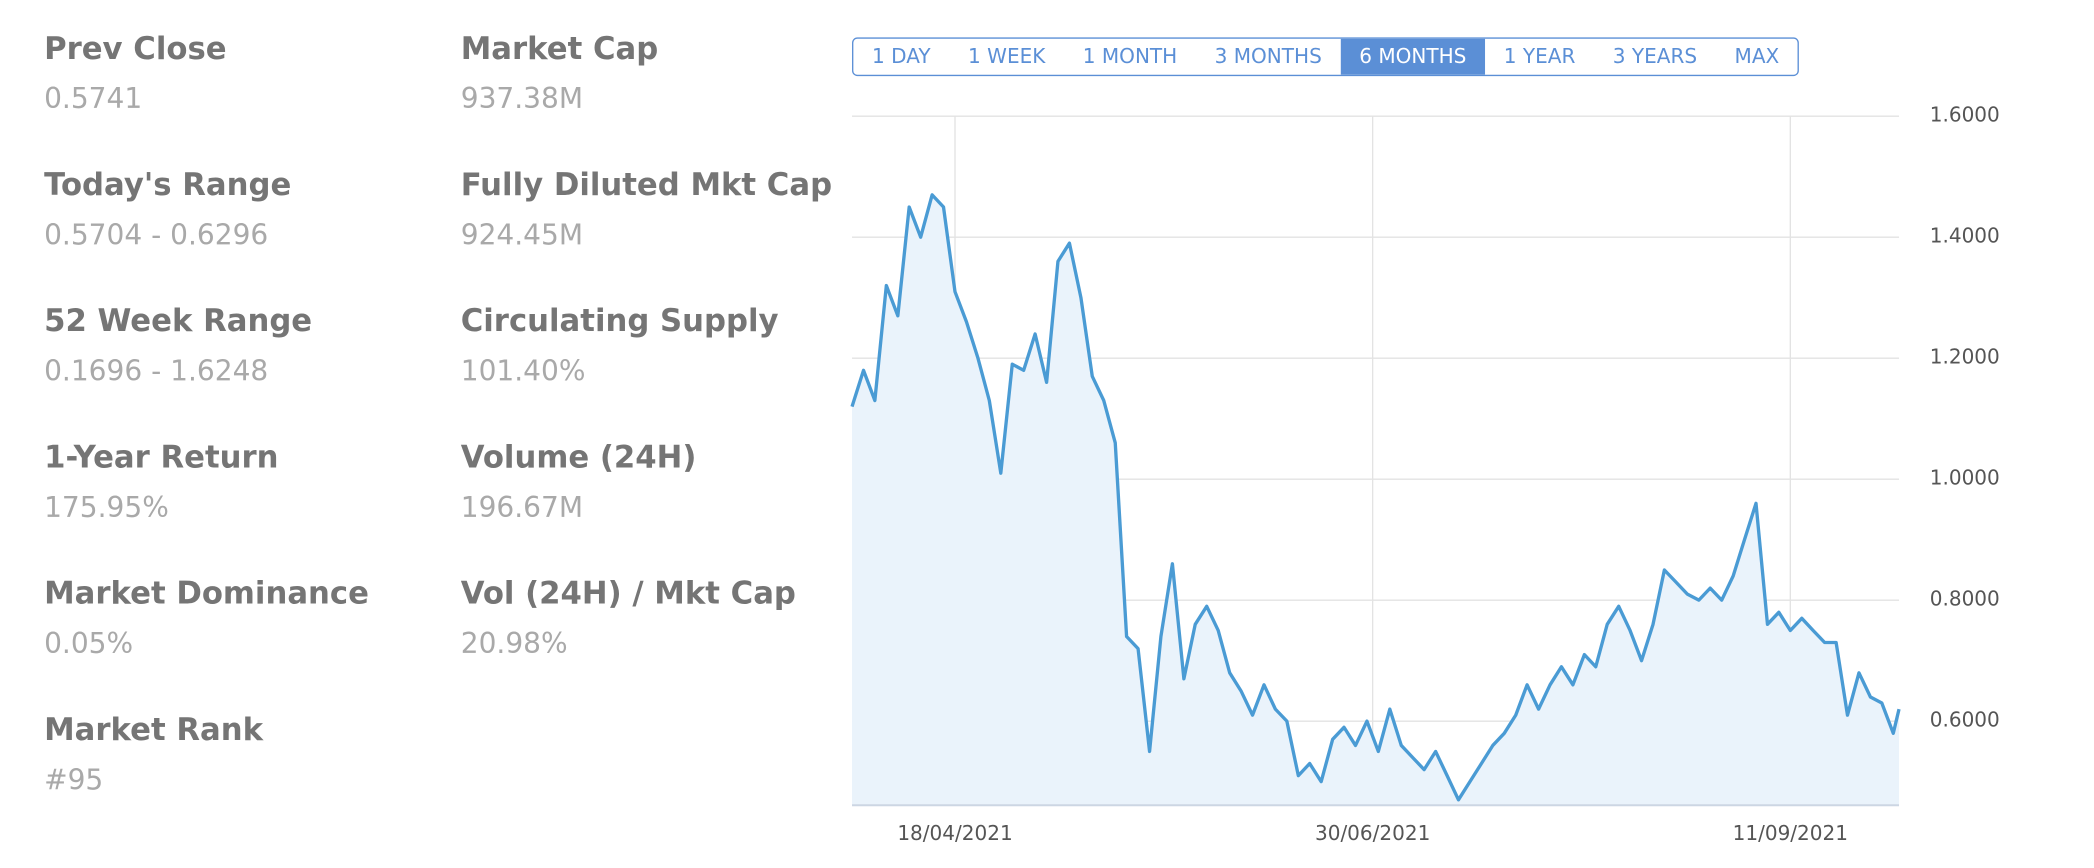  Describe the element at coordinates (514, 643) in the screenshot. I see `stat-value: 20.98%` at that location.